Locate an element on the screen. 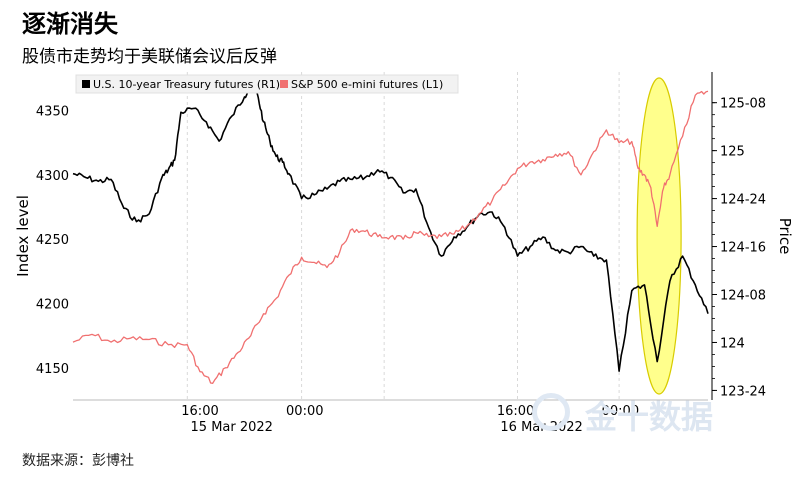 This screenshot has height=480, width=799. legend-label: U.S. 10-year Treasury futures (R1) is located at coordinates (186, 84).